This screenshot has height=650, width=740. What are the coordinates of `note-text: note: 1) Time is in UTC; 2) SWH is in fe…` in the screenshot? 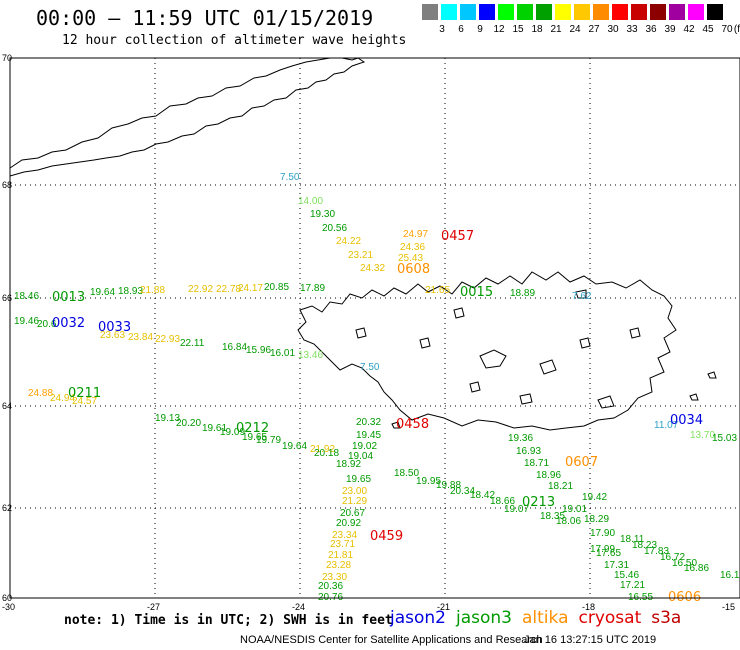 It's located at (228, 620).